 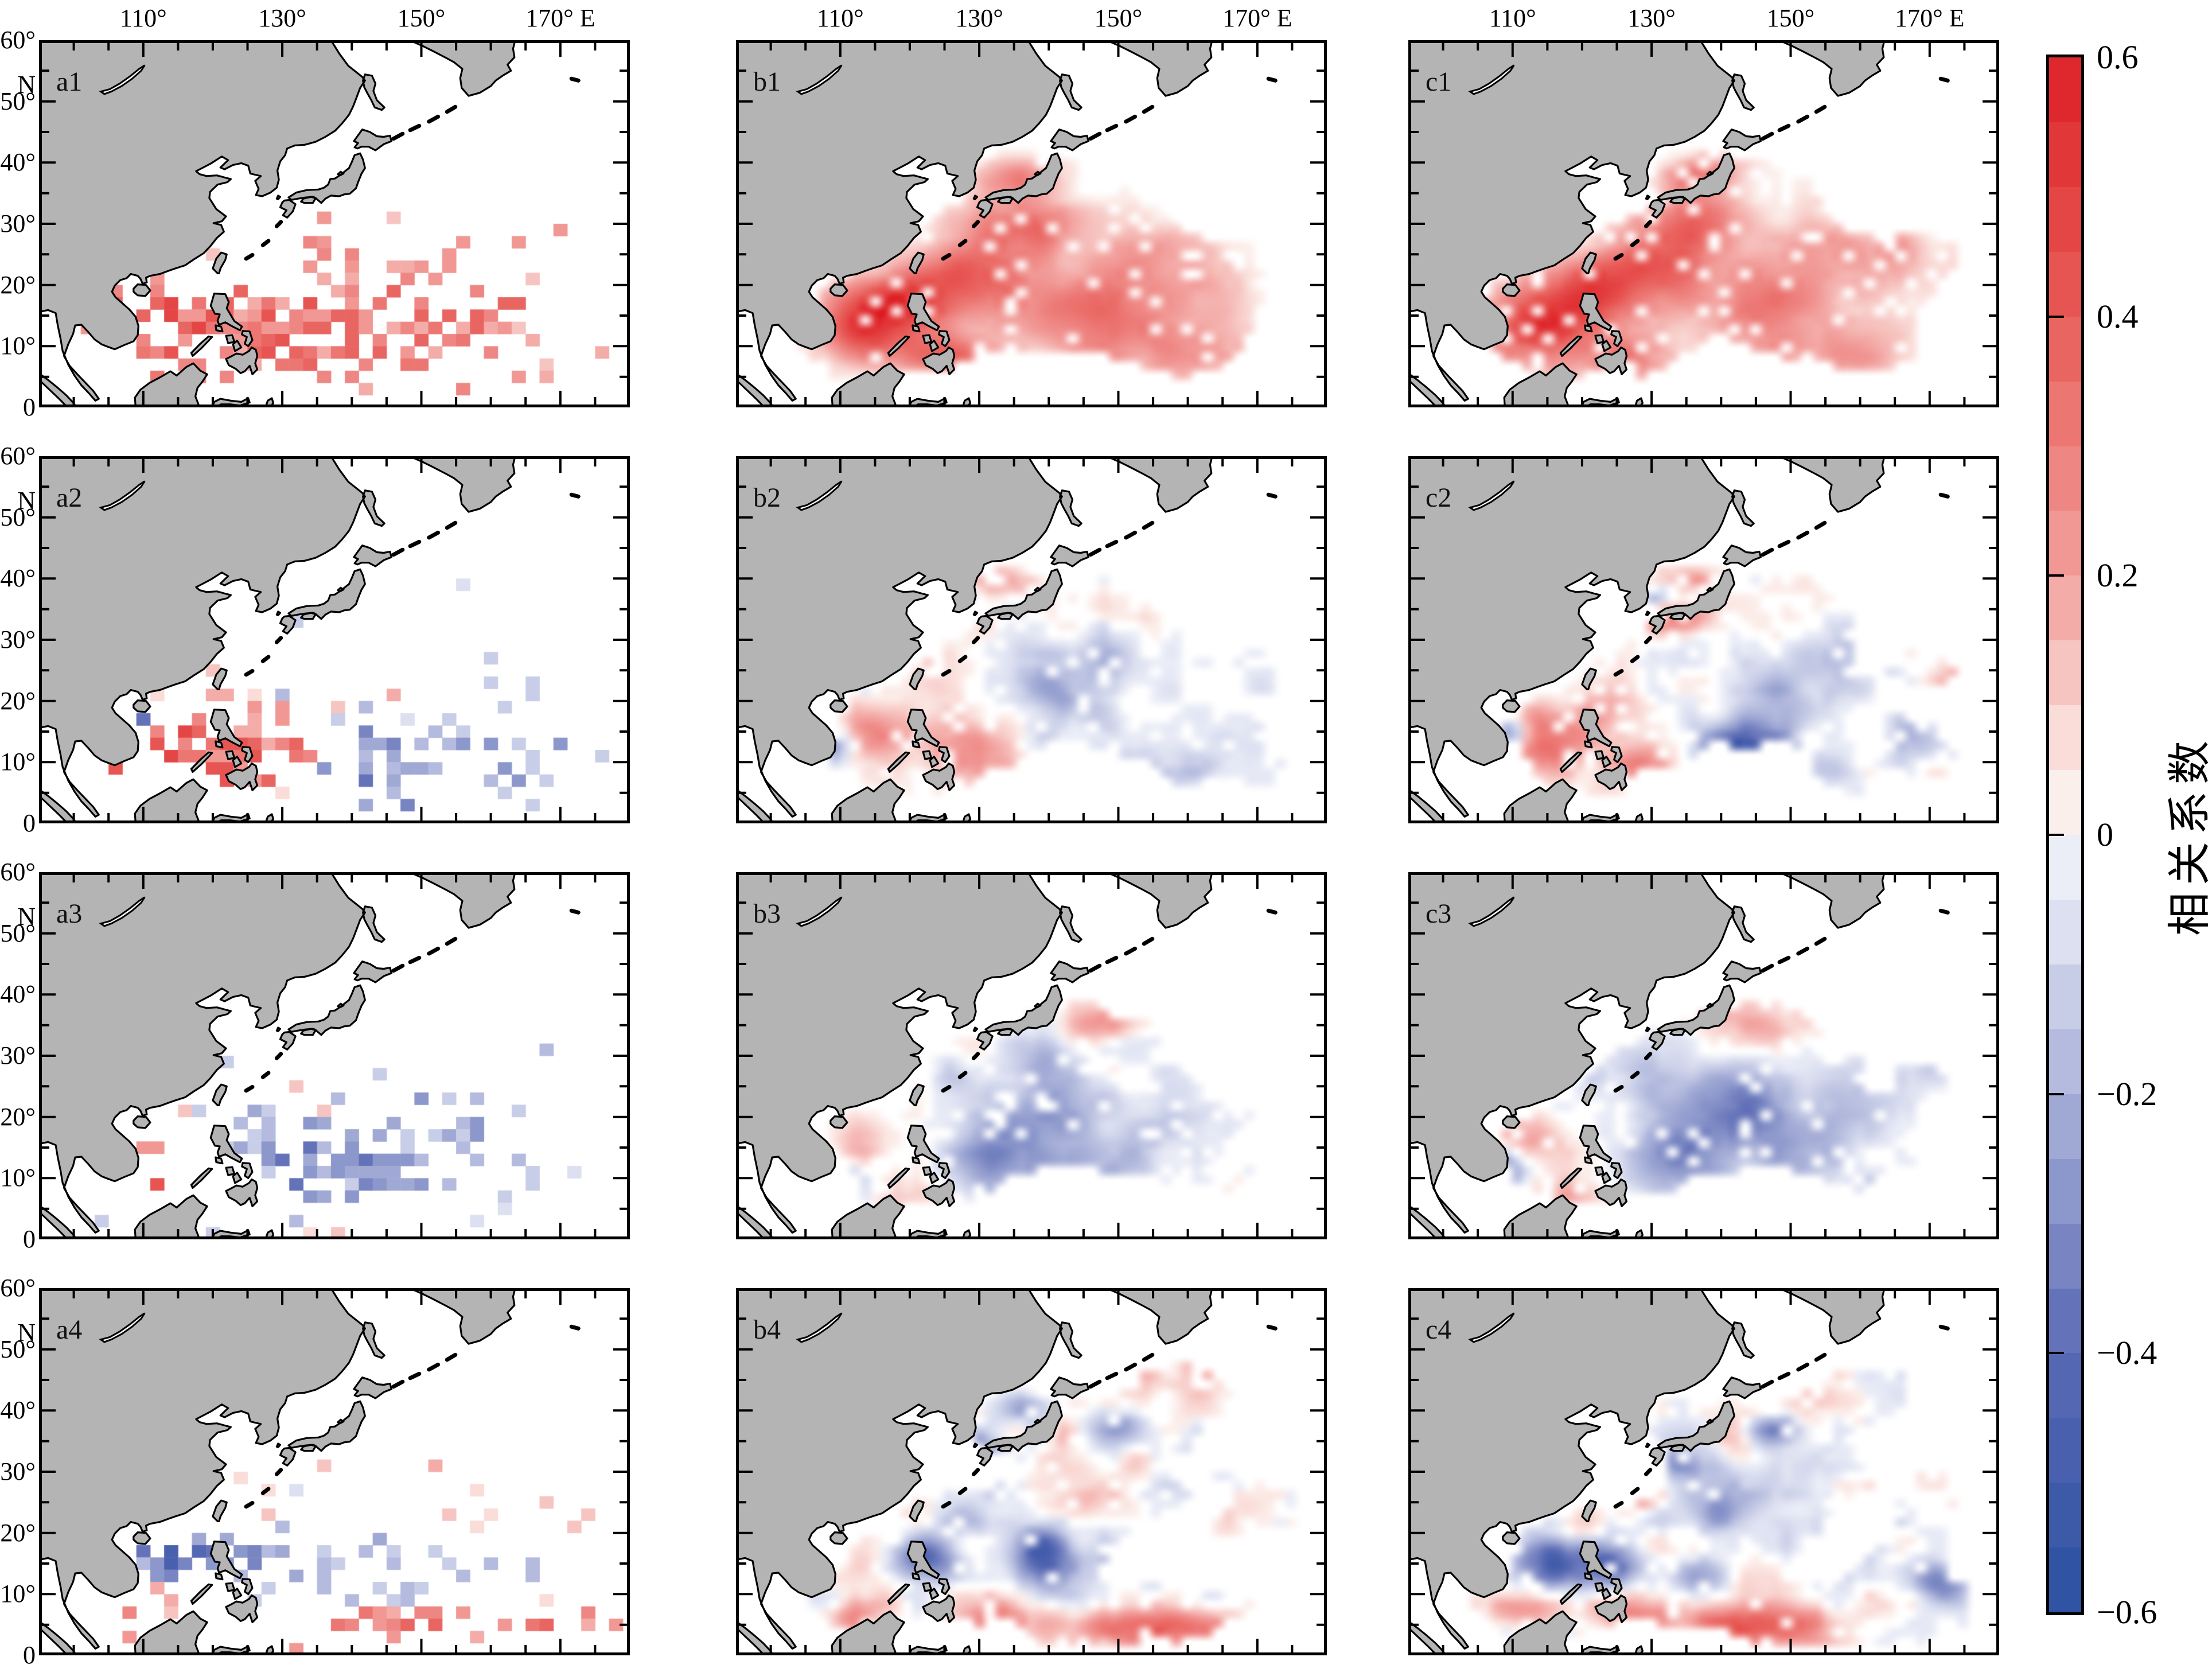 I want to click on y-tick-label-row3-50: 50°, so click(x=18, y=933).